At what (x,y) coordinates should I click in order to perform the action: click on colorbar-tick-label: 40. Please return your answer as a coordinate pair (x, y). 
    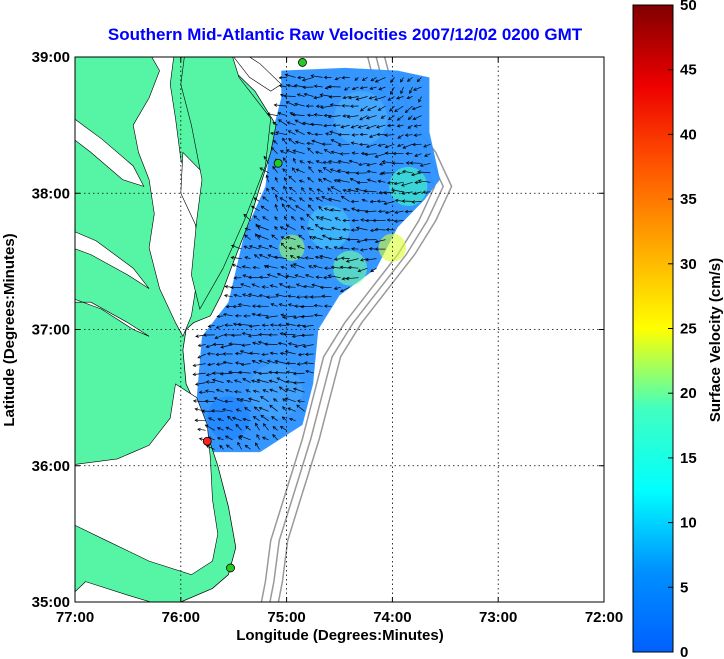
    Looking at the image, I should click on (688, 134).